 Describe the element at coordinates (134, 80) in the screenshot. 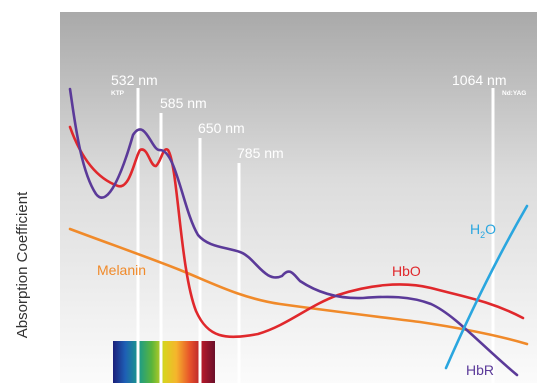

I see `wavelength-marker-label: 532 nm` at that location.